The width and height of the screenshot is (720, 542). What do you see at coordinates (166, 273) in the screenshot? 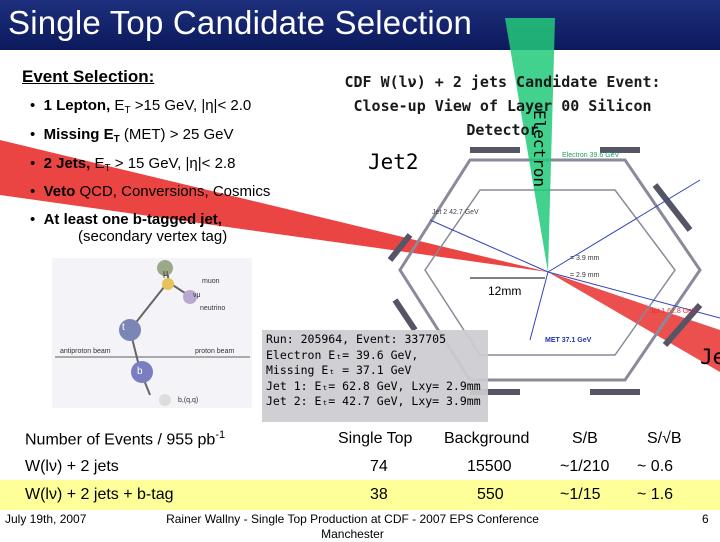
I see `feynman-label-mu: μ` at bounding box center [166, 273].